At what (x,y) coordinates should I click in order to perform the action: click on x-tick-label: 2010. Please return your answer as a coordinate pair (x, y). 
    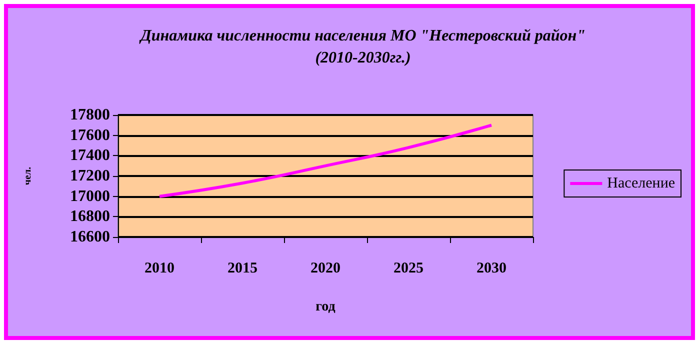
    Looking at the image, I should click on (159, 268).